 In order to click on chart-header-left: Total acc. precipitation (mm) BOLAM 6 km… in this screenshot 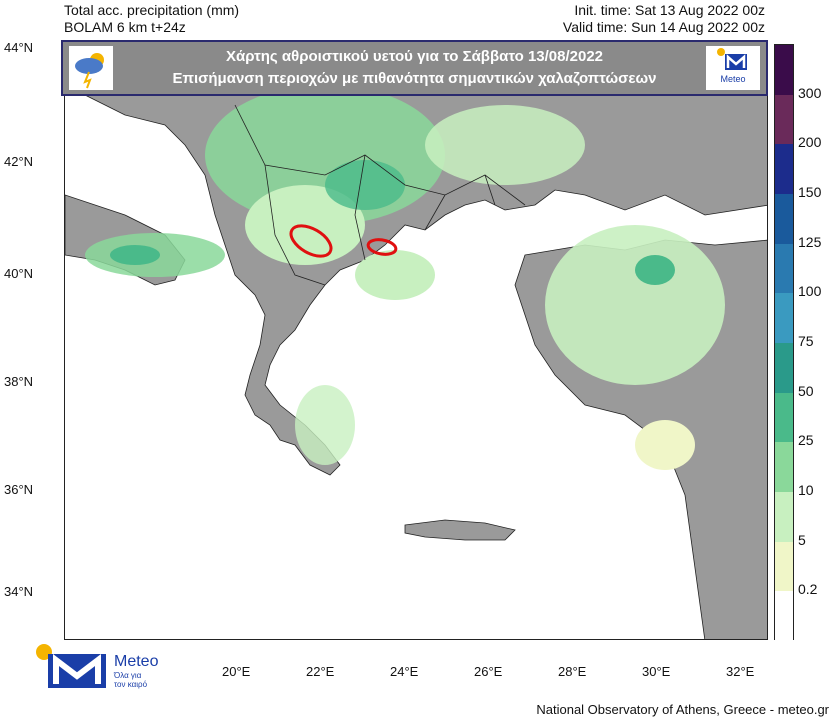, I will do `click(151, 19)`.